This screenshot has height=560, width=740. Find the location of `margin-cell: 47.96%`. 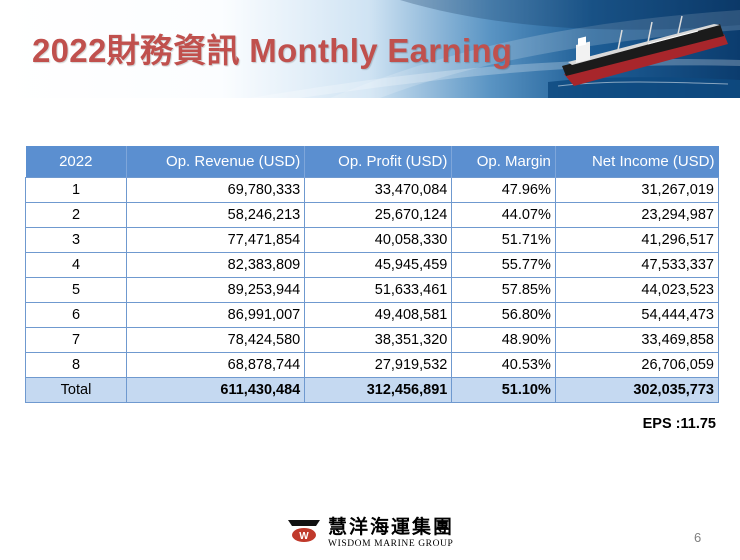

margin-cell: 47.96% is located at coordinates (503, 190).